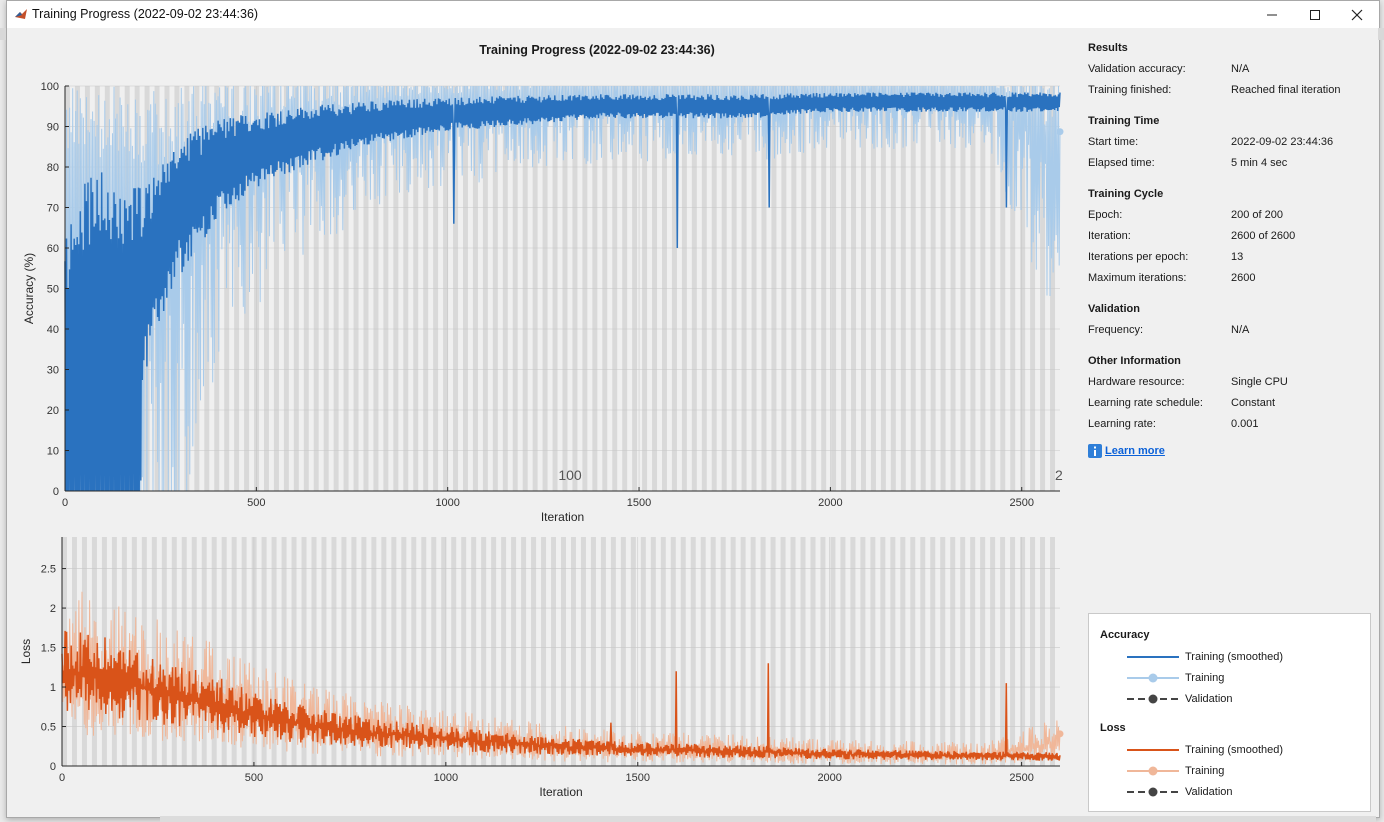 The image size is (1384, 822). Describe the element at coordinates (446, 778) in the screenshot. I see `x-tick-label: 1000` at that location.